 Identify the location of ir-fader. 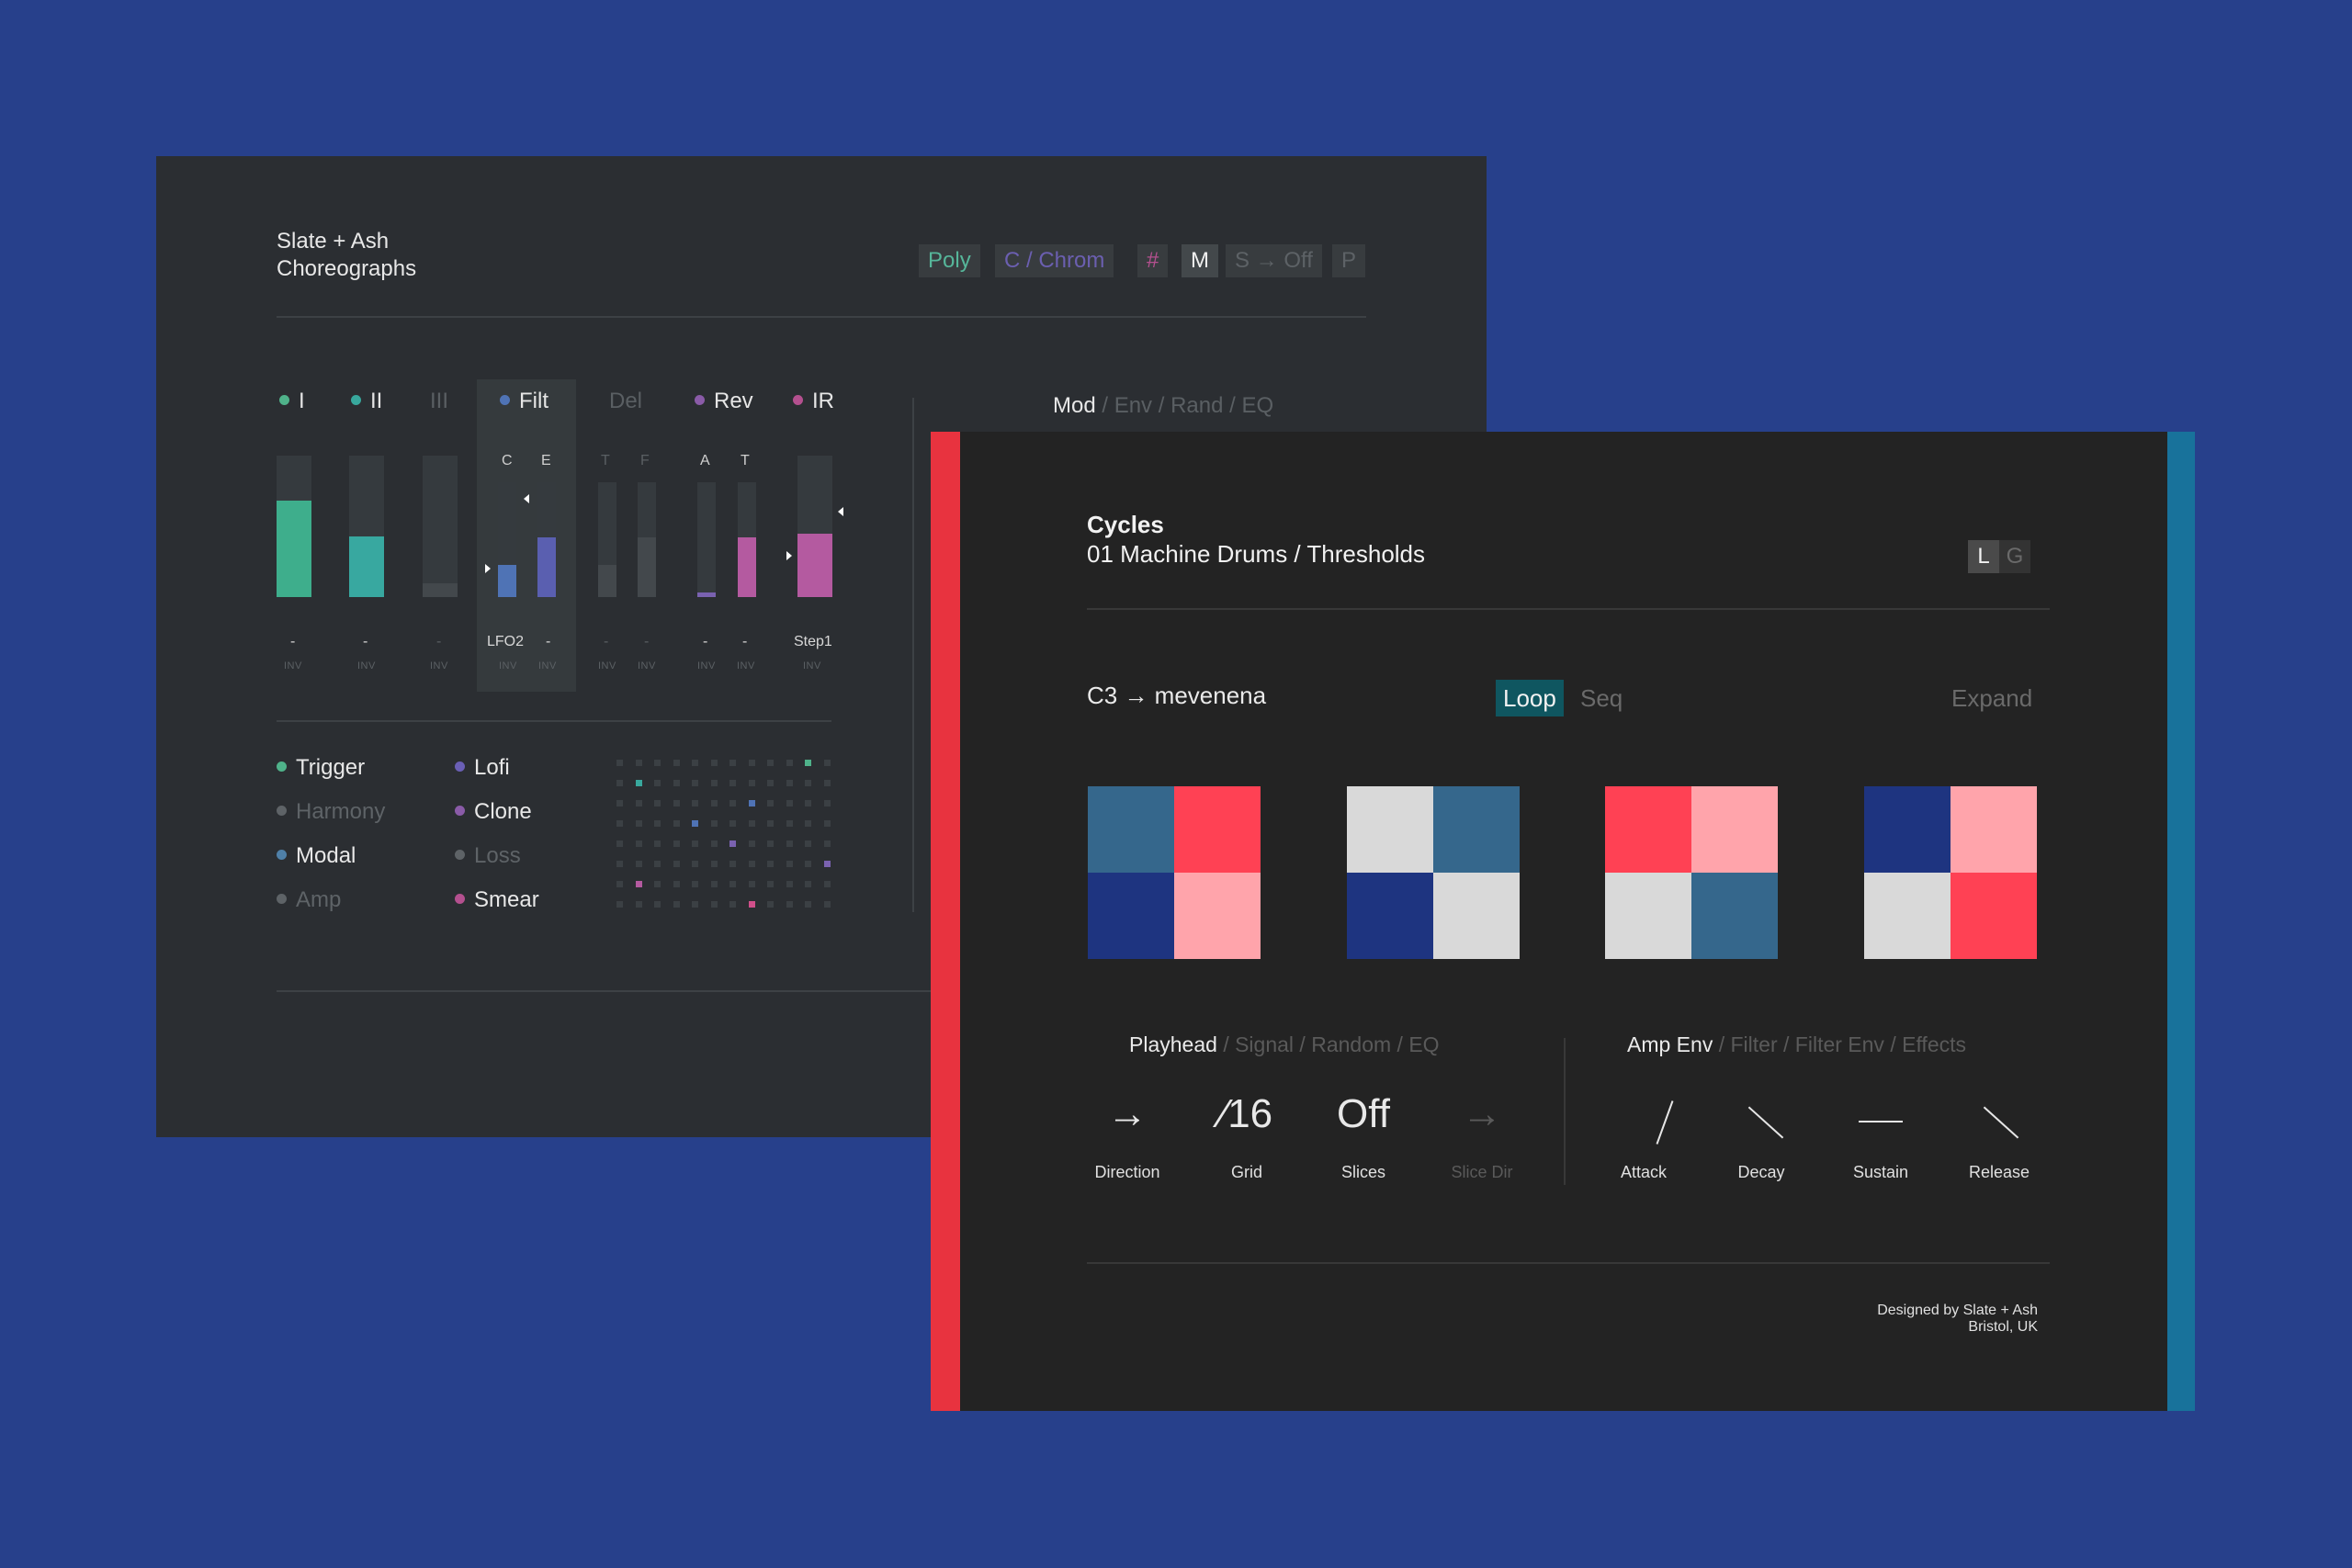
(815, 526).